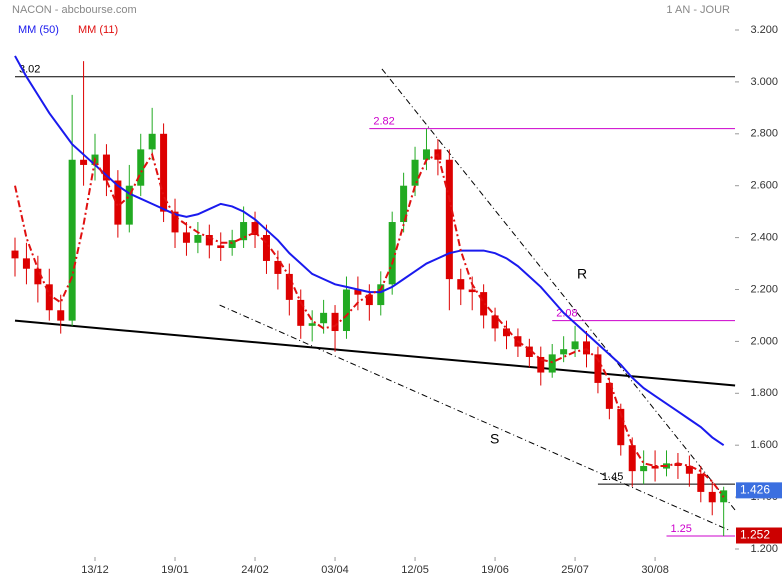  What do you see at coordinates (255, 570) in the screenshot?
I see `x-tick-label: 24/02` at bounding box center [255, 570].